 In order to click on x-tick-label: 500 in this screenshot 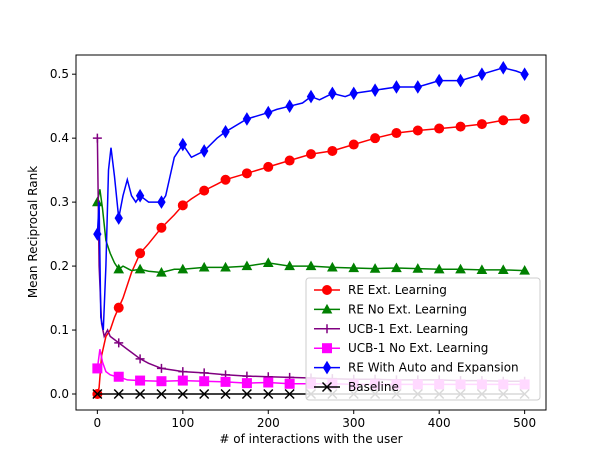, I will do `click(524, 423)`.